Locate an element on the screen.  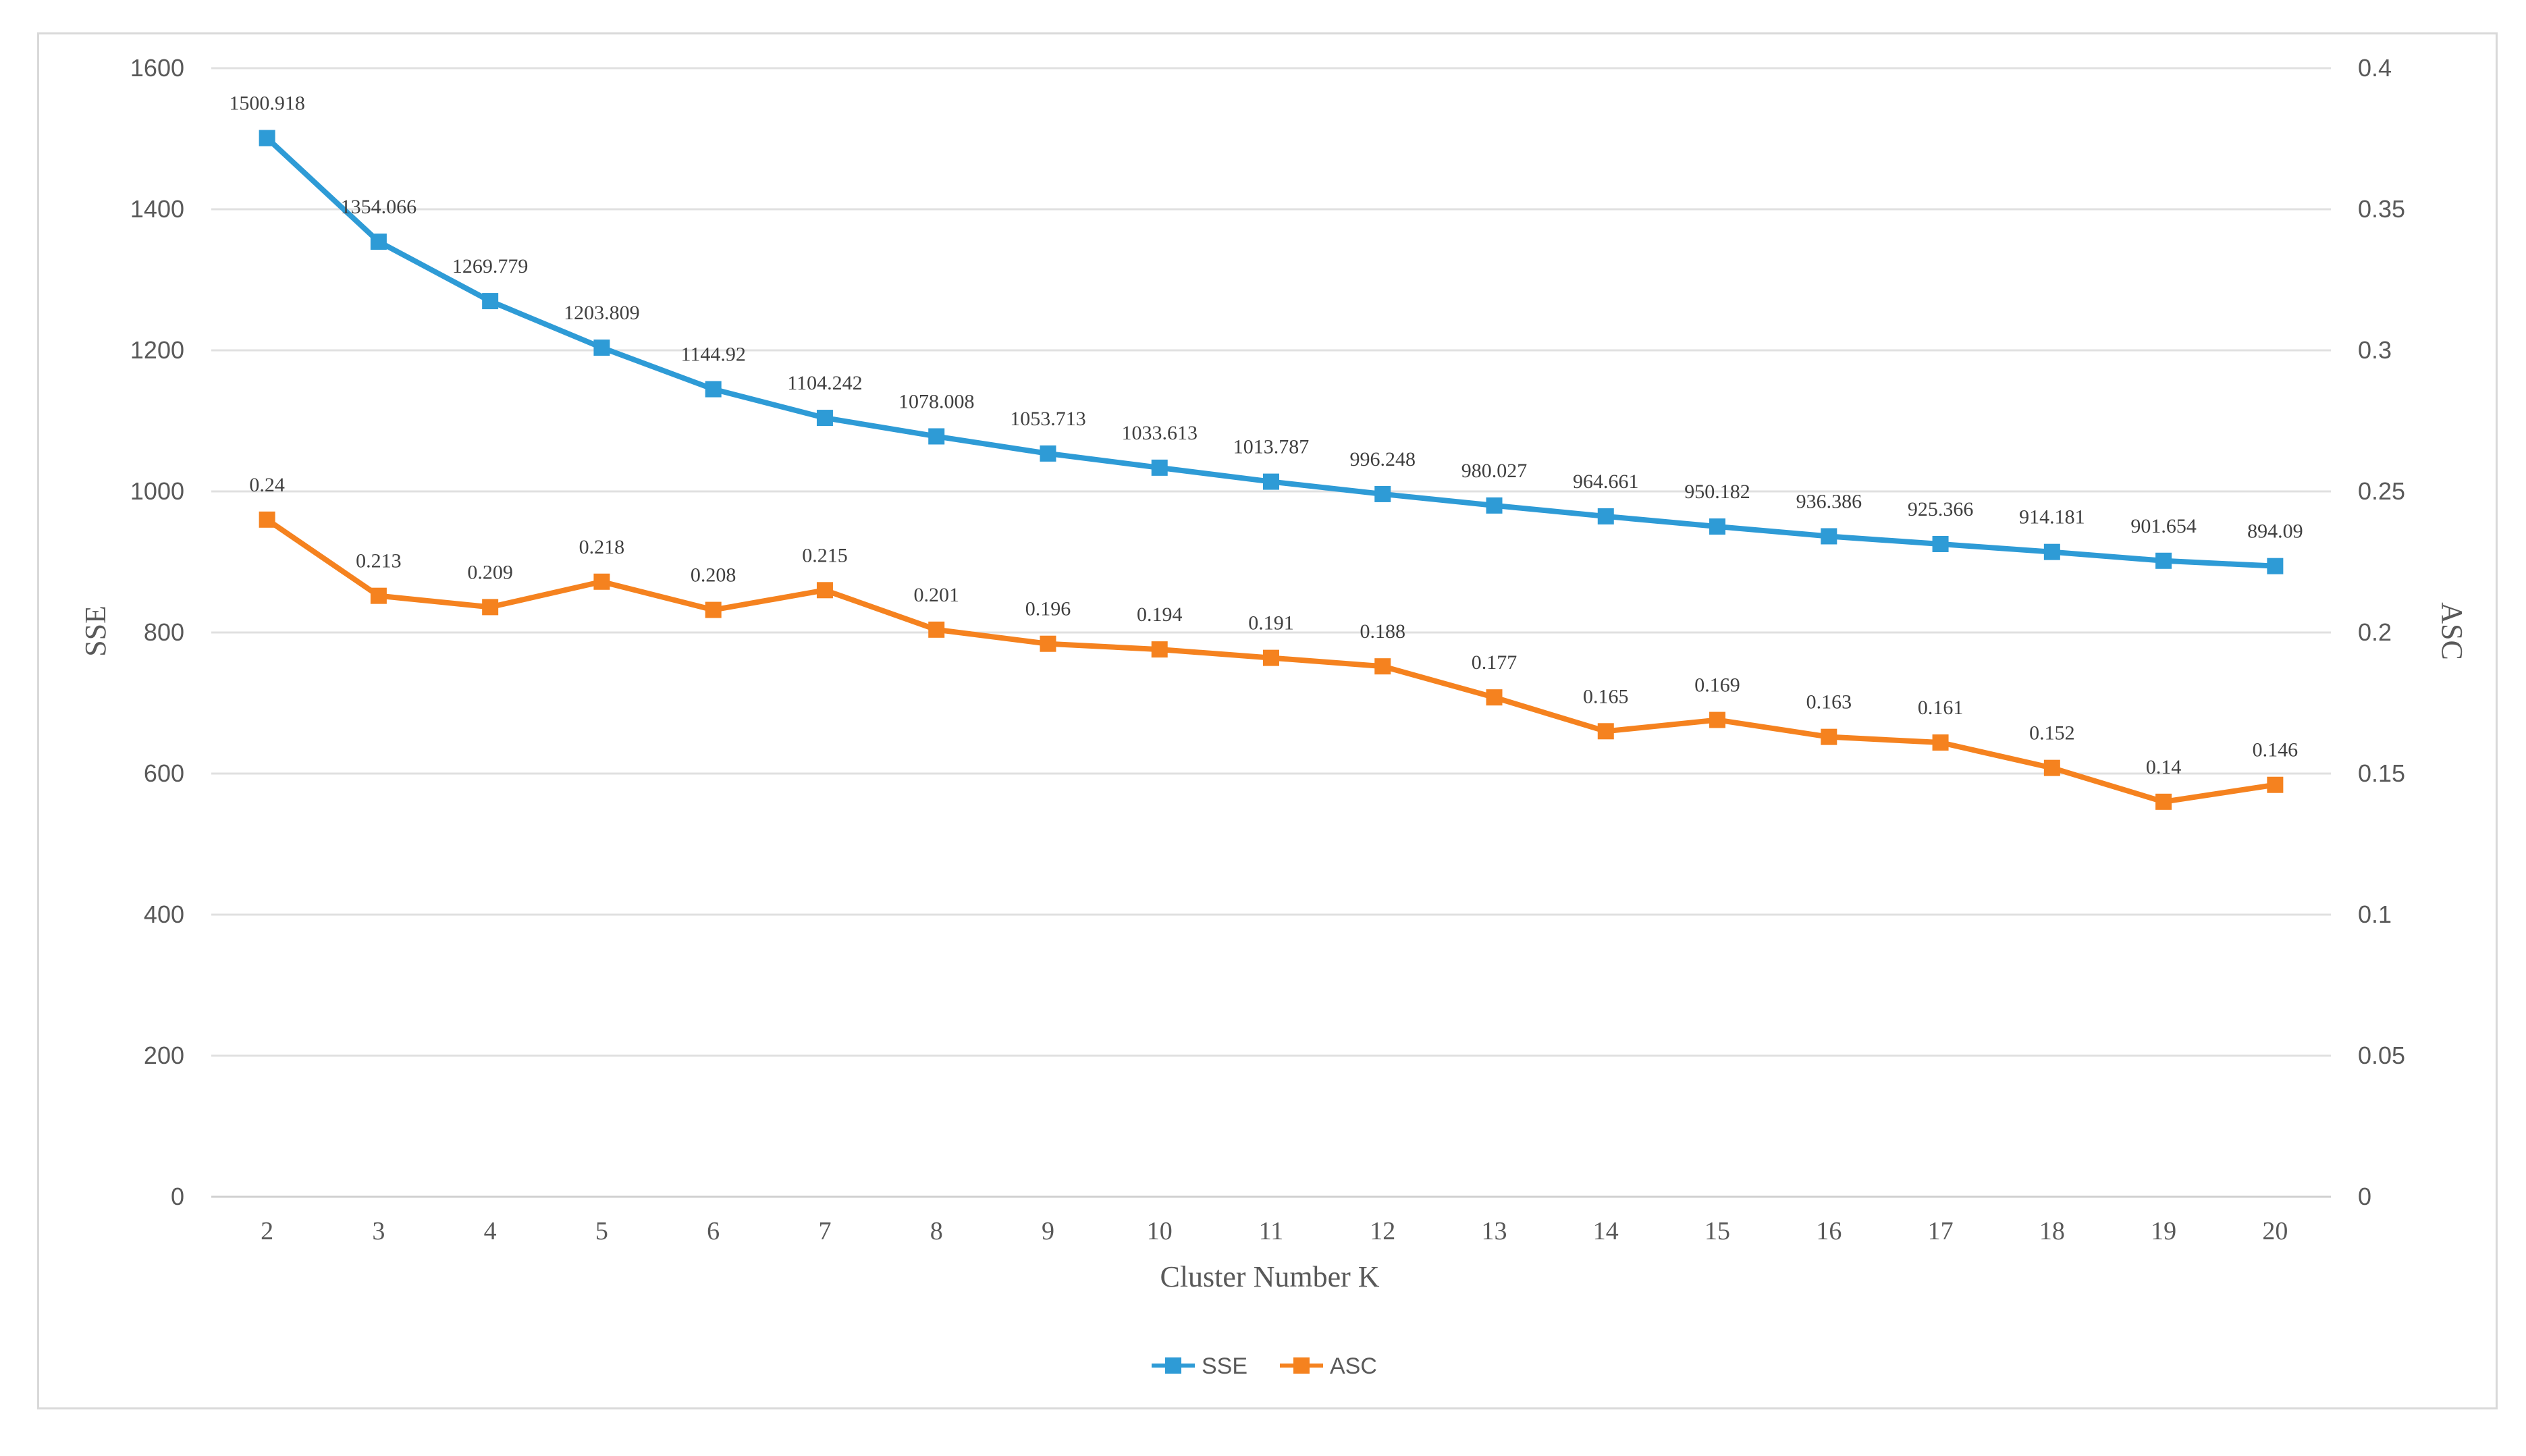
data-label-asc: 0.14 is located at coordinates (2164, 767).